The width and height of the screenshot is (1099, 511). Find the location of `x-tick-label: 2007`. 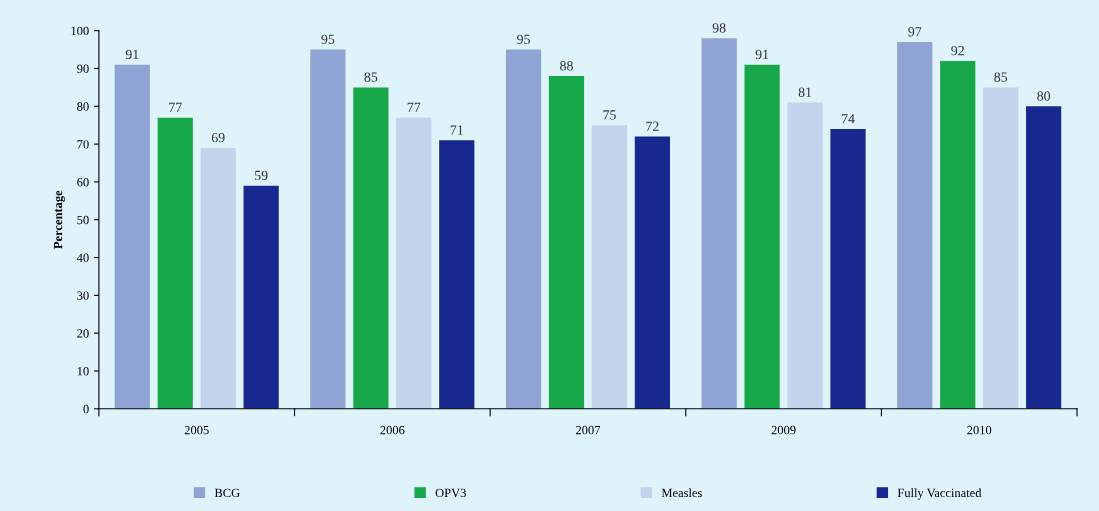

x-tick-label: 2007 is located at coordinates (588, 430).